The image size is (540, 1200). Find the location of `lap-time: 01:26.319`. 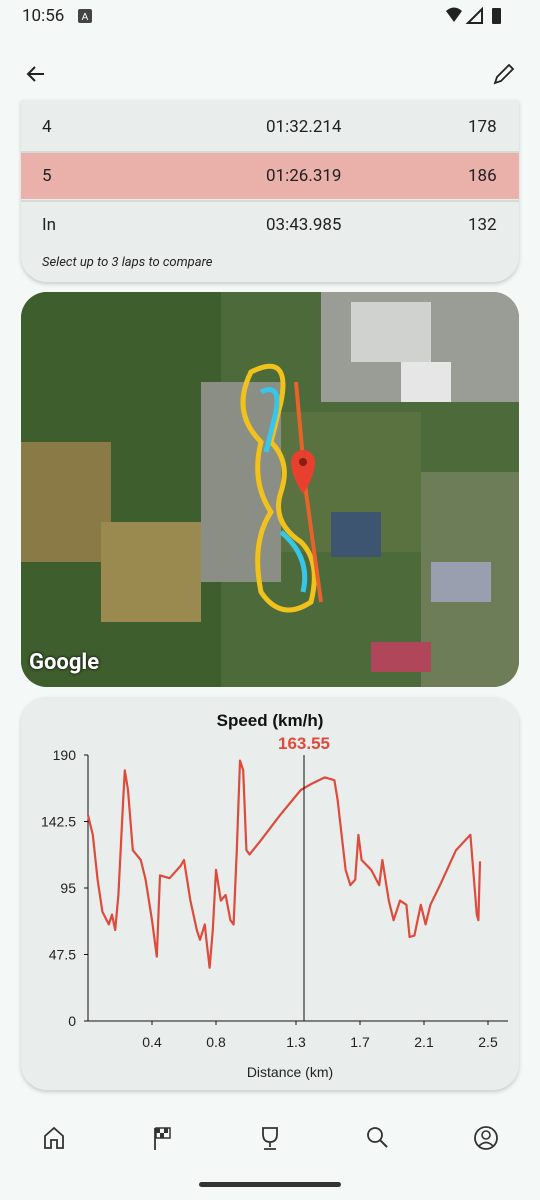

lap-time: 01:26.319 is located at coordinates (304, 176).